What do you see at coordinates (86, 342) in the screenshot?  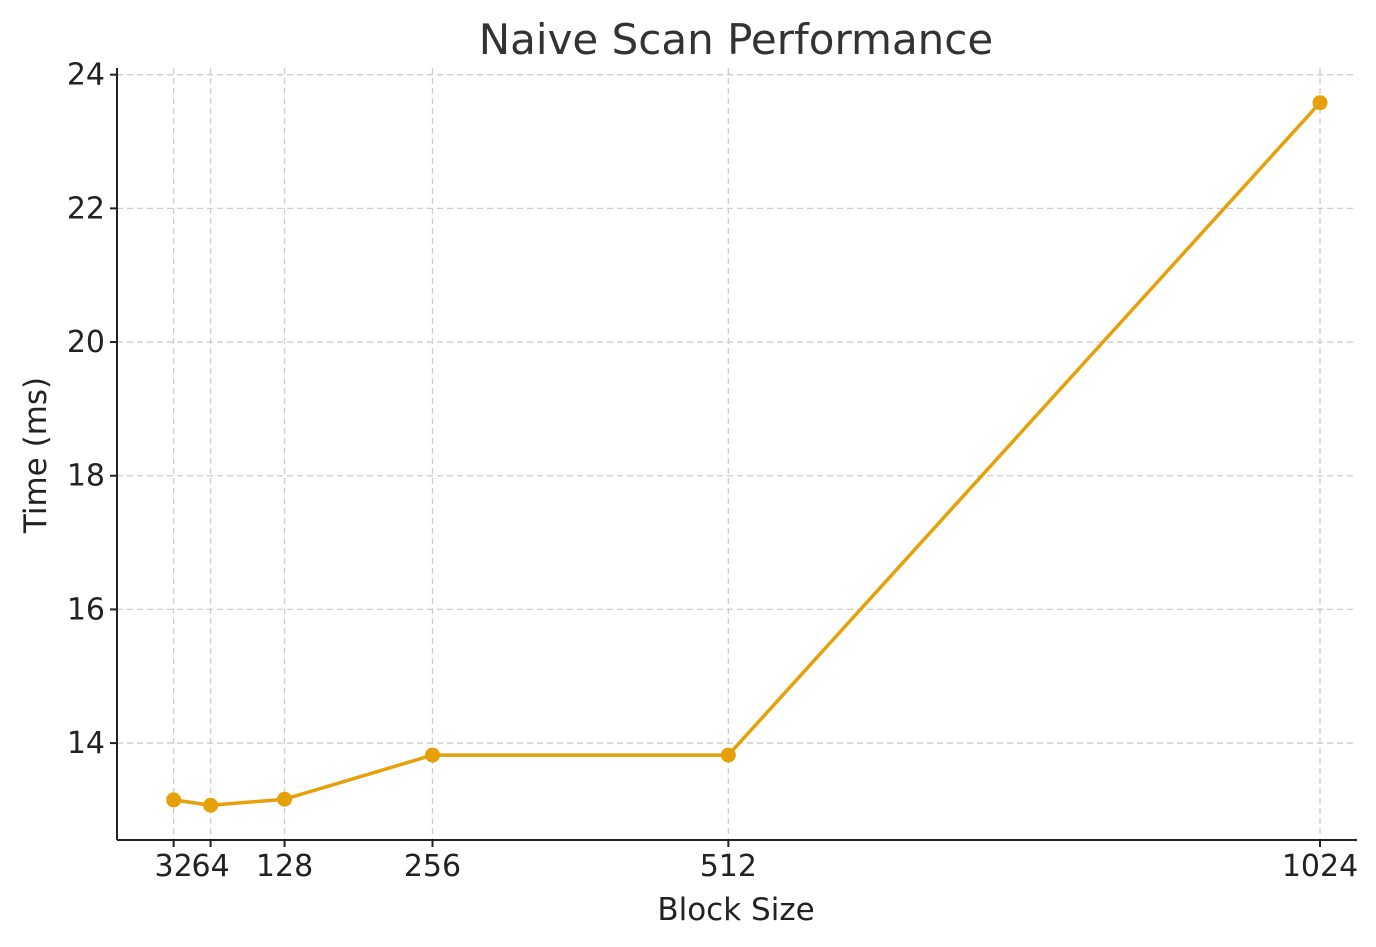 I see `y-tick-label: 20` at bounding box center [86, 342].